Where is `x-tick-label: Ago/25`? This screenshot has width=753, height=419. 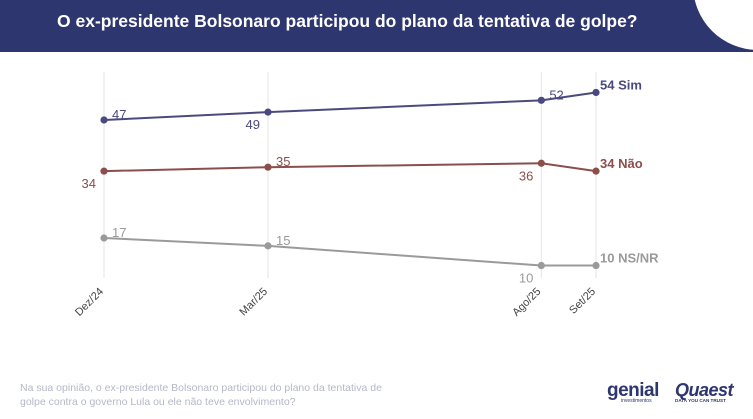 x-tick-label: Ago/25 is located at coordinates (526, 302).